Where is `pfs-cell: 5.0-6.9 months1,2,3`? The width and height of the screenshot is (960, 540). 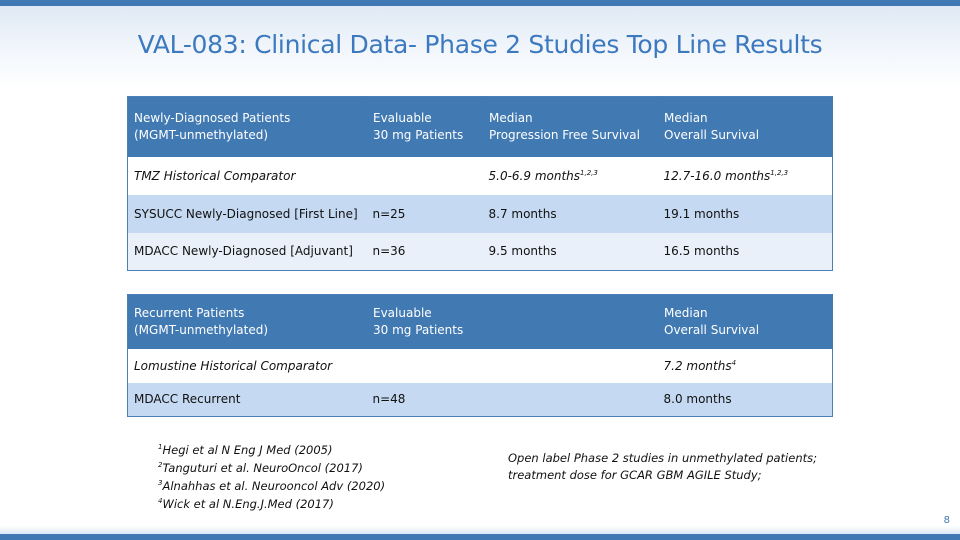
pfs-cell: 5.0-6.9 months1,2,3 is located at coordinates (570, 175).